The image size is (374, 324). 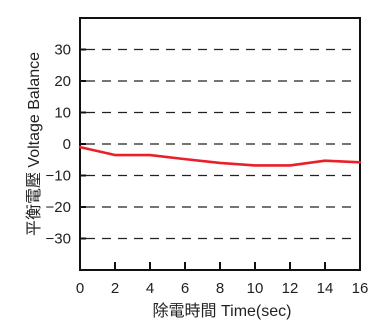 I want to click on x-axis-label: 除電時間 Time(sec), so click(x=222, y=311).